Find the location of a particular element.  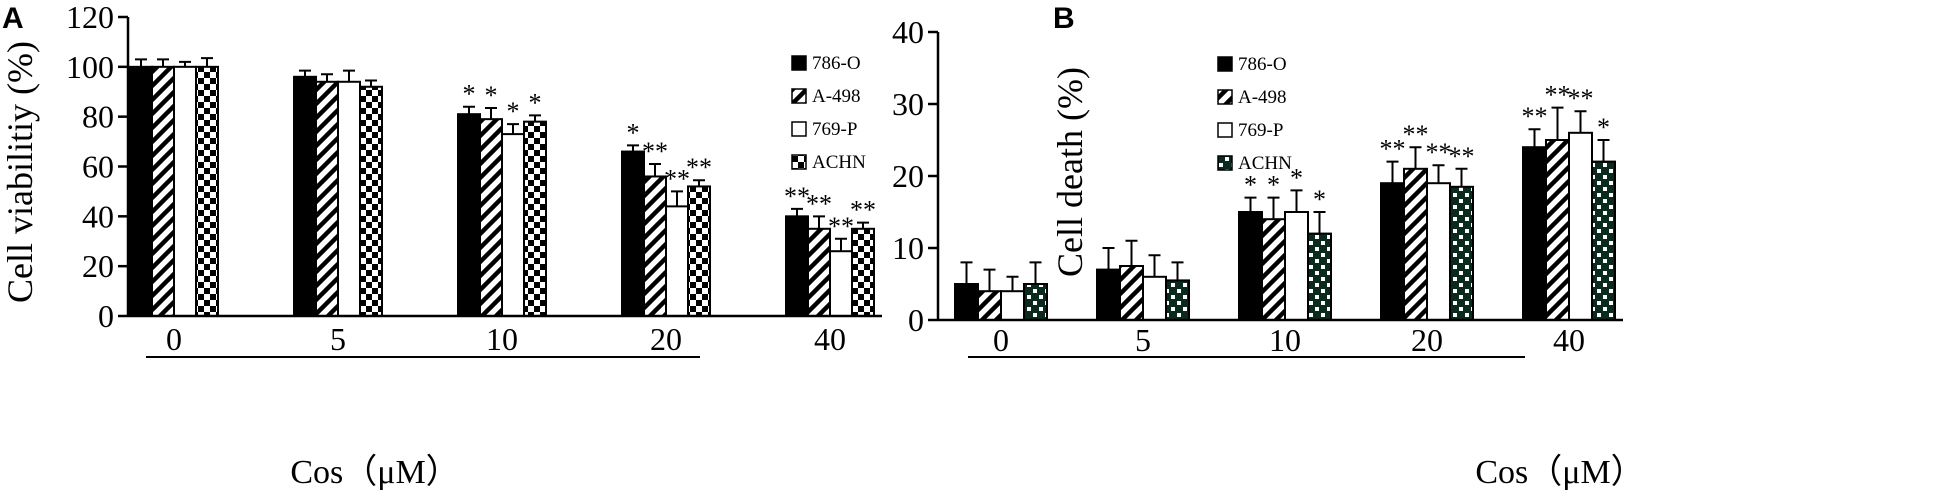

y-tick-label: 0 is located at coordinates (106, 316).